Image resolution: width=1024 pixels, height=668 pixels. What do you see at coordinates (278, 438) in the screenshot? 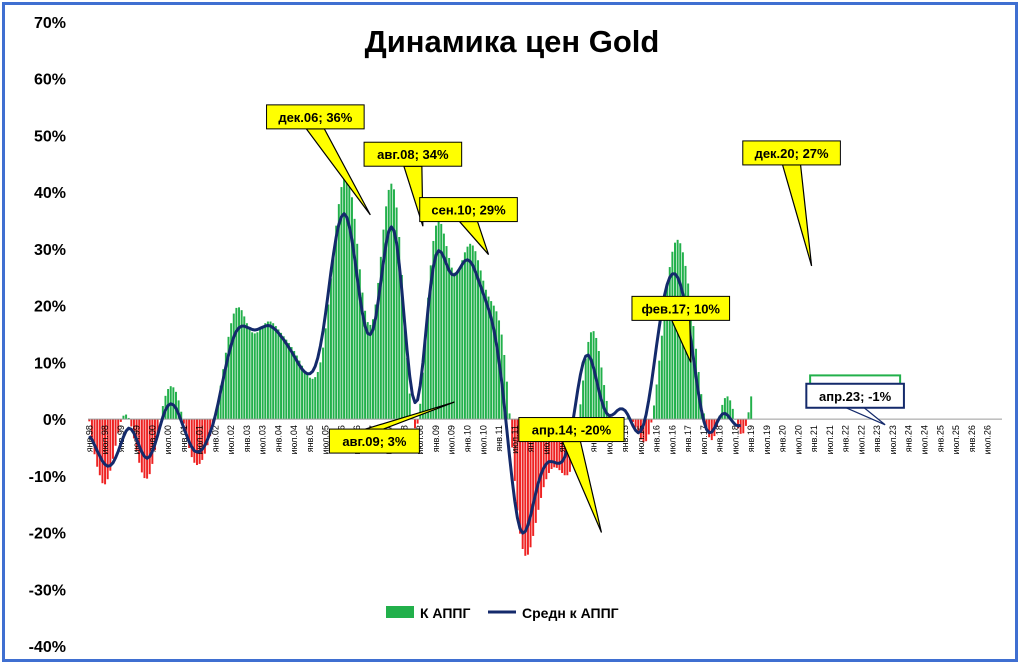
I see `x-tick-label: янв.04` at bounding box center [278, 438].